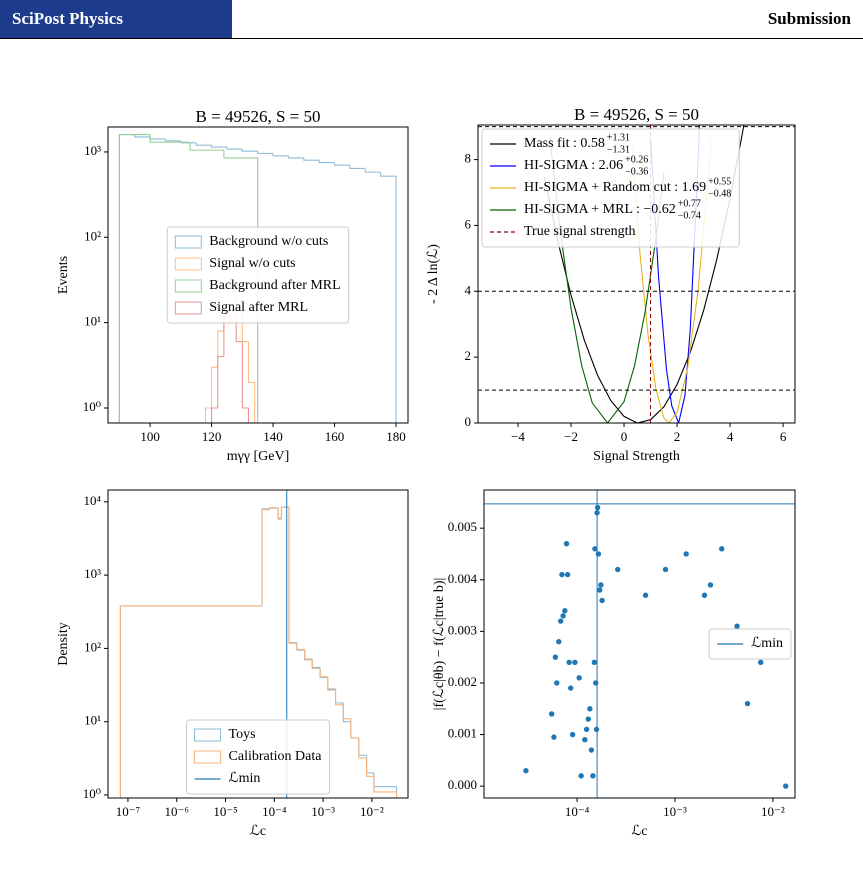 Image resolution: width=863 pixels, height=878 pixels. I want to click on x-tick-label: 10⁻⁴, so click(577, 811).